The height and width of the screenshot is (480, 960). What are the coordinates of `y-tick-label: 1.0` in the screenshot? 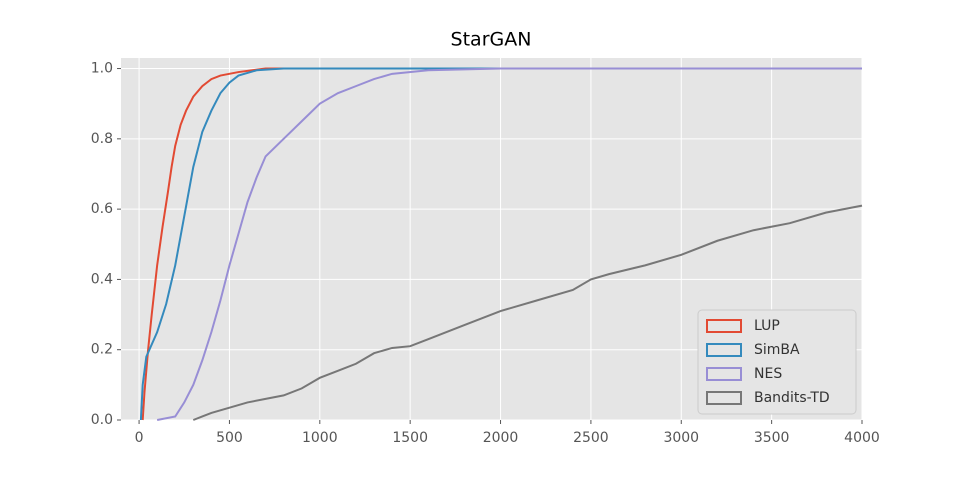 It's located at (102, 69).